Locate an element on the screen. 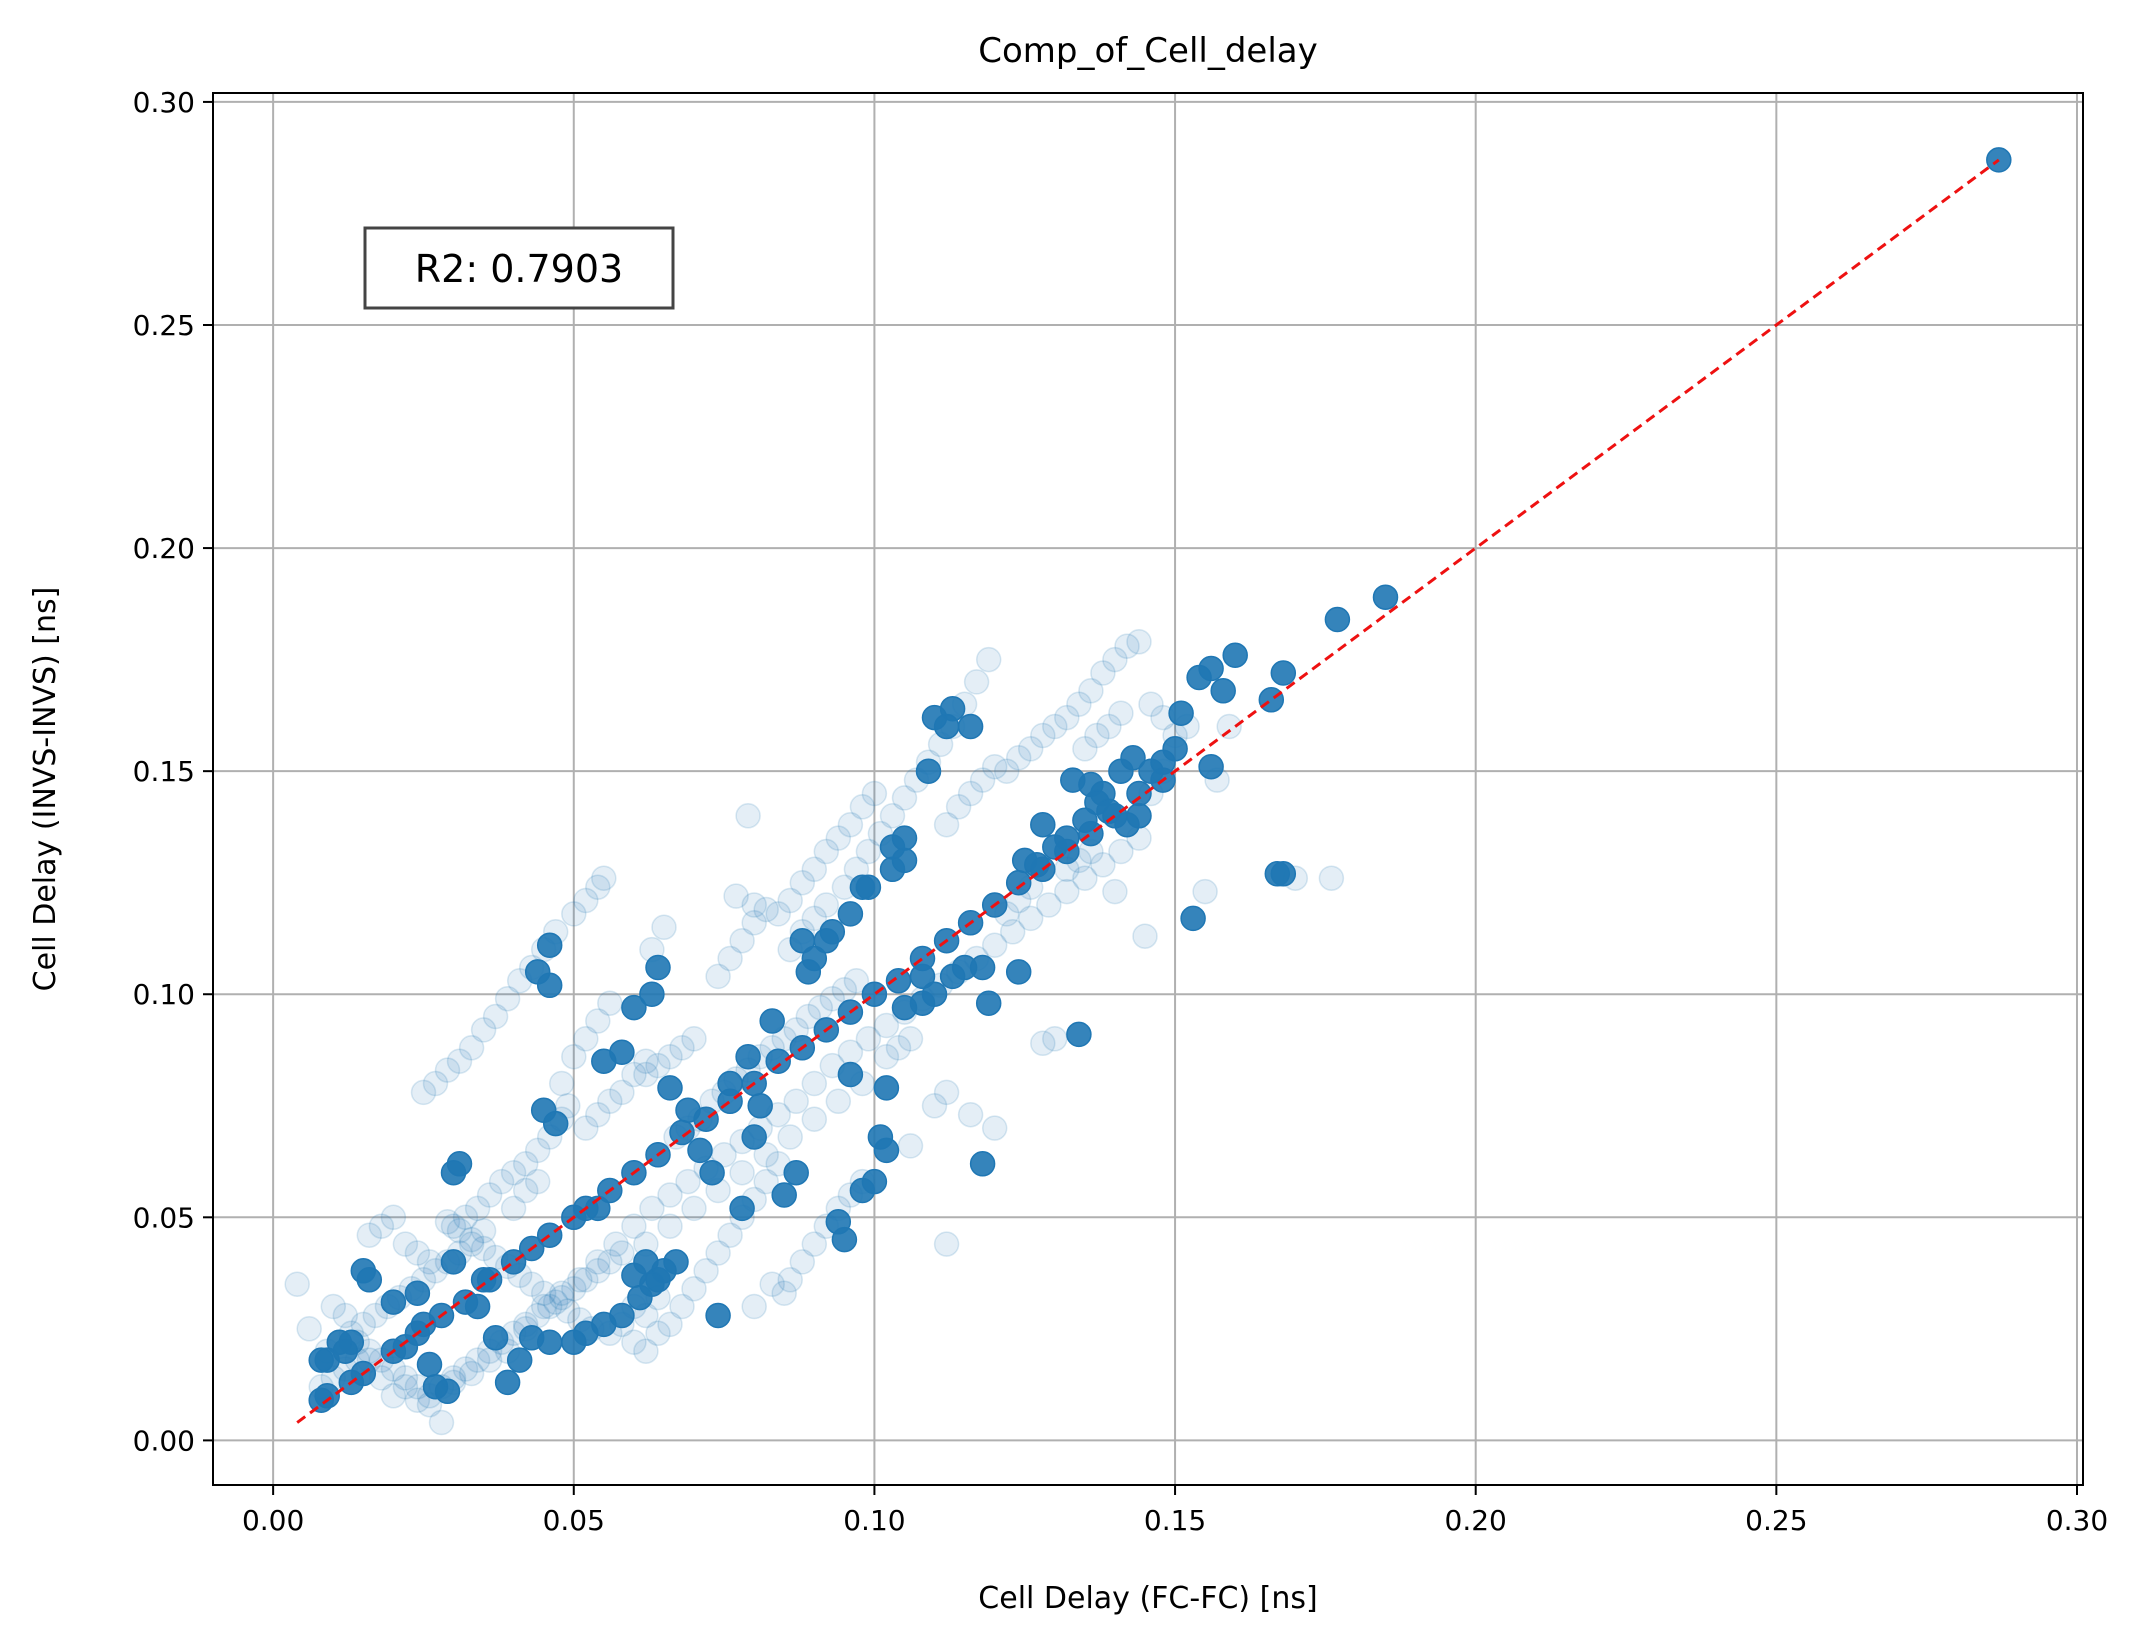 The width and height of the screenshot is (2140, 1638). x-tick-label: 0.15 is located at coordinates (1175, 1520).